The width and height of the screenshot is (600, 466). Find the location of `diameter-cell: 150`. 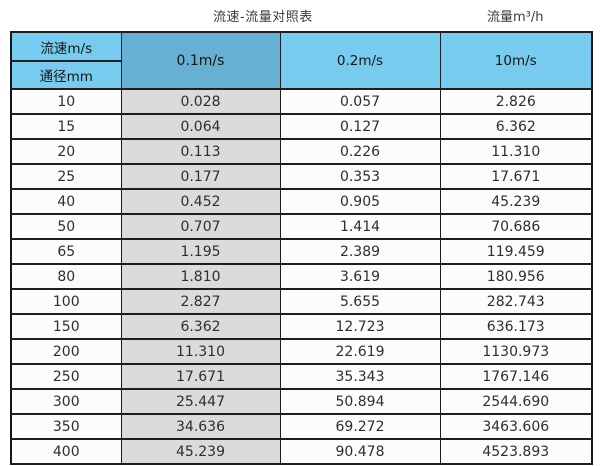

diameter-cell: 150 is located at coordinates (66, 326).